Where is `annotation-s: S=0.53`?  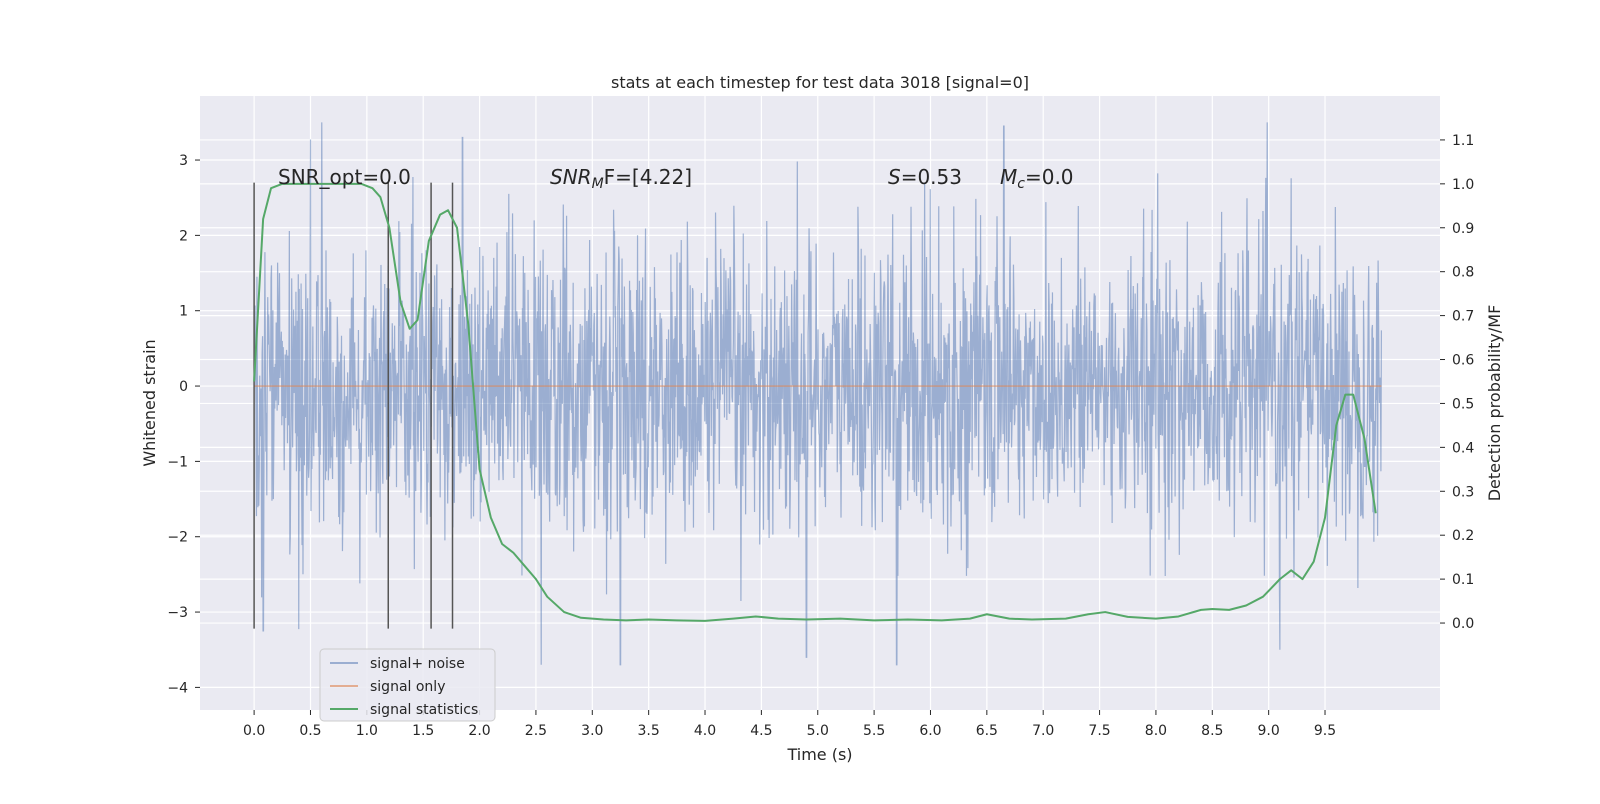 annotation-s: S=0.53 is located at coordinates (925, 177).